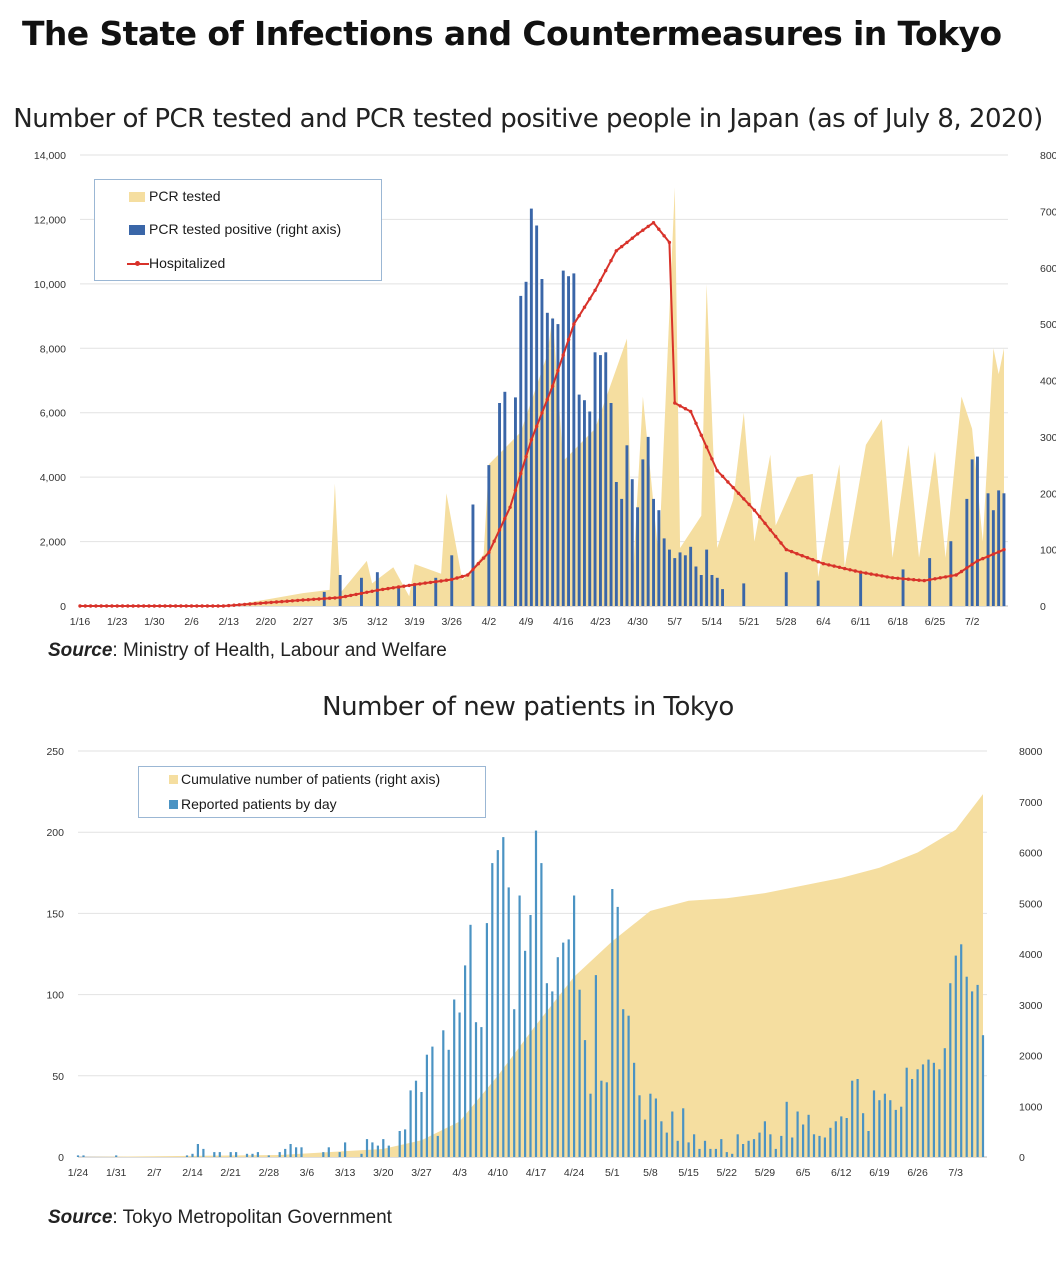 Image resolution: width=1056 pixels, height=1268 pixels. Describe the element at coordinates (80, 622) in the screenshot. I see `x-tick-label: 1/16` at that location.